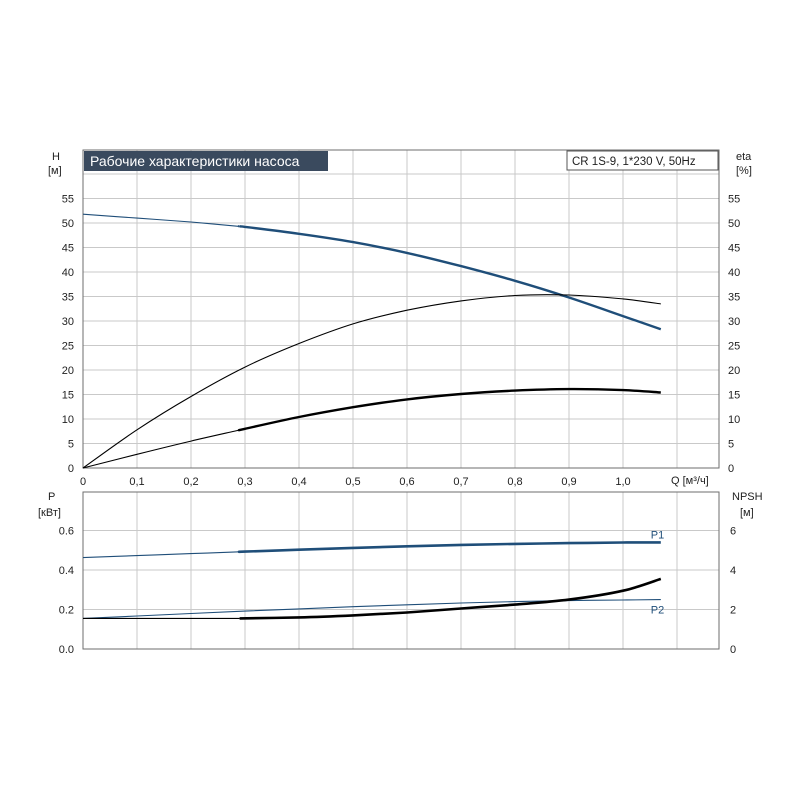 The height and width of the screenshot is (800, 800). Describe the element at coordinates (161, 449) in the screenshot. I see `series-eta-bold-thin-line` at that location.